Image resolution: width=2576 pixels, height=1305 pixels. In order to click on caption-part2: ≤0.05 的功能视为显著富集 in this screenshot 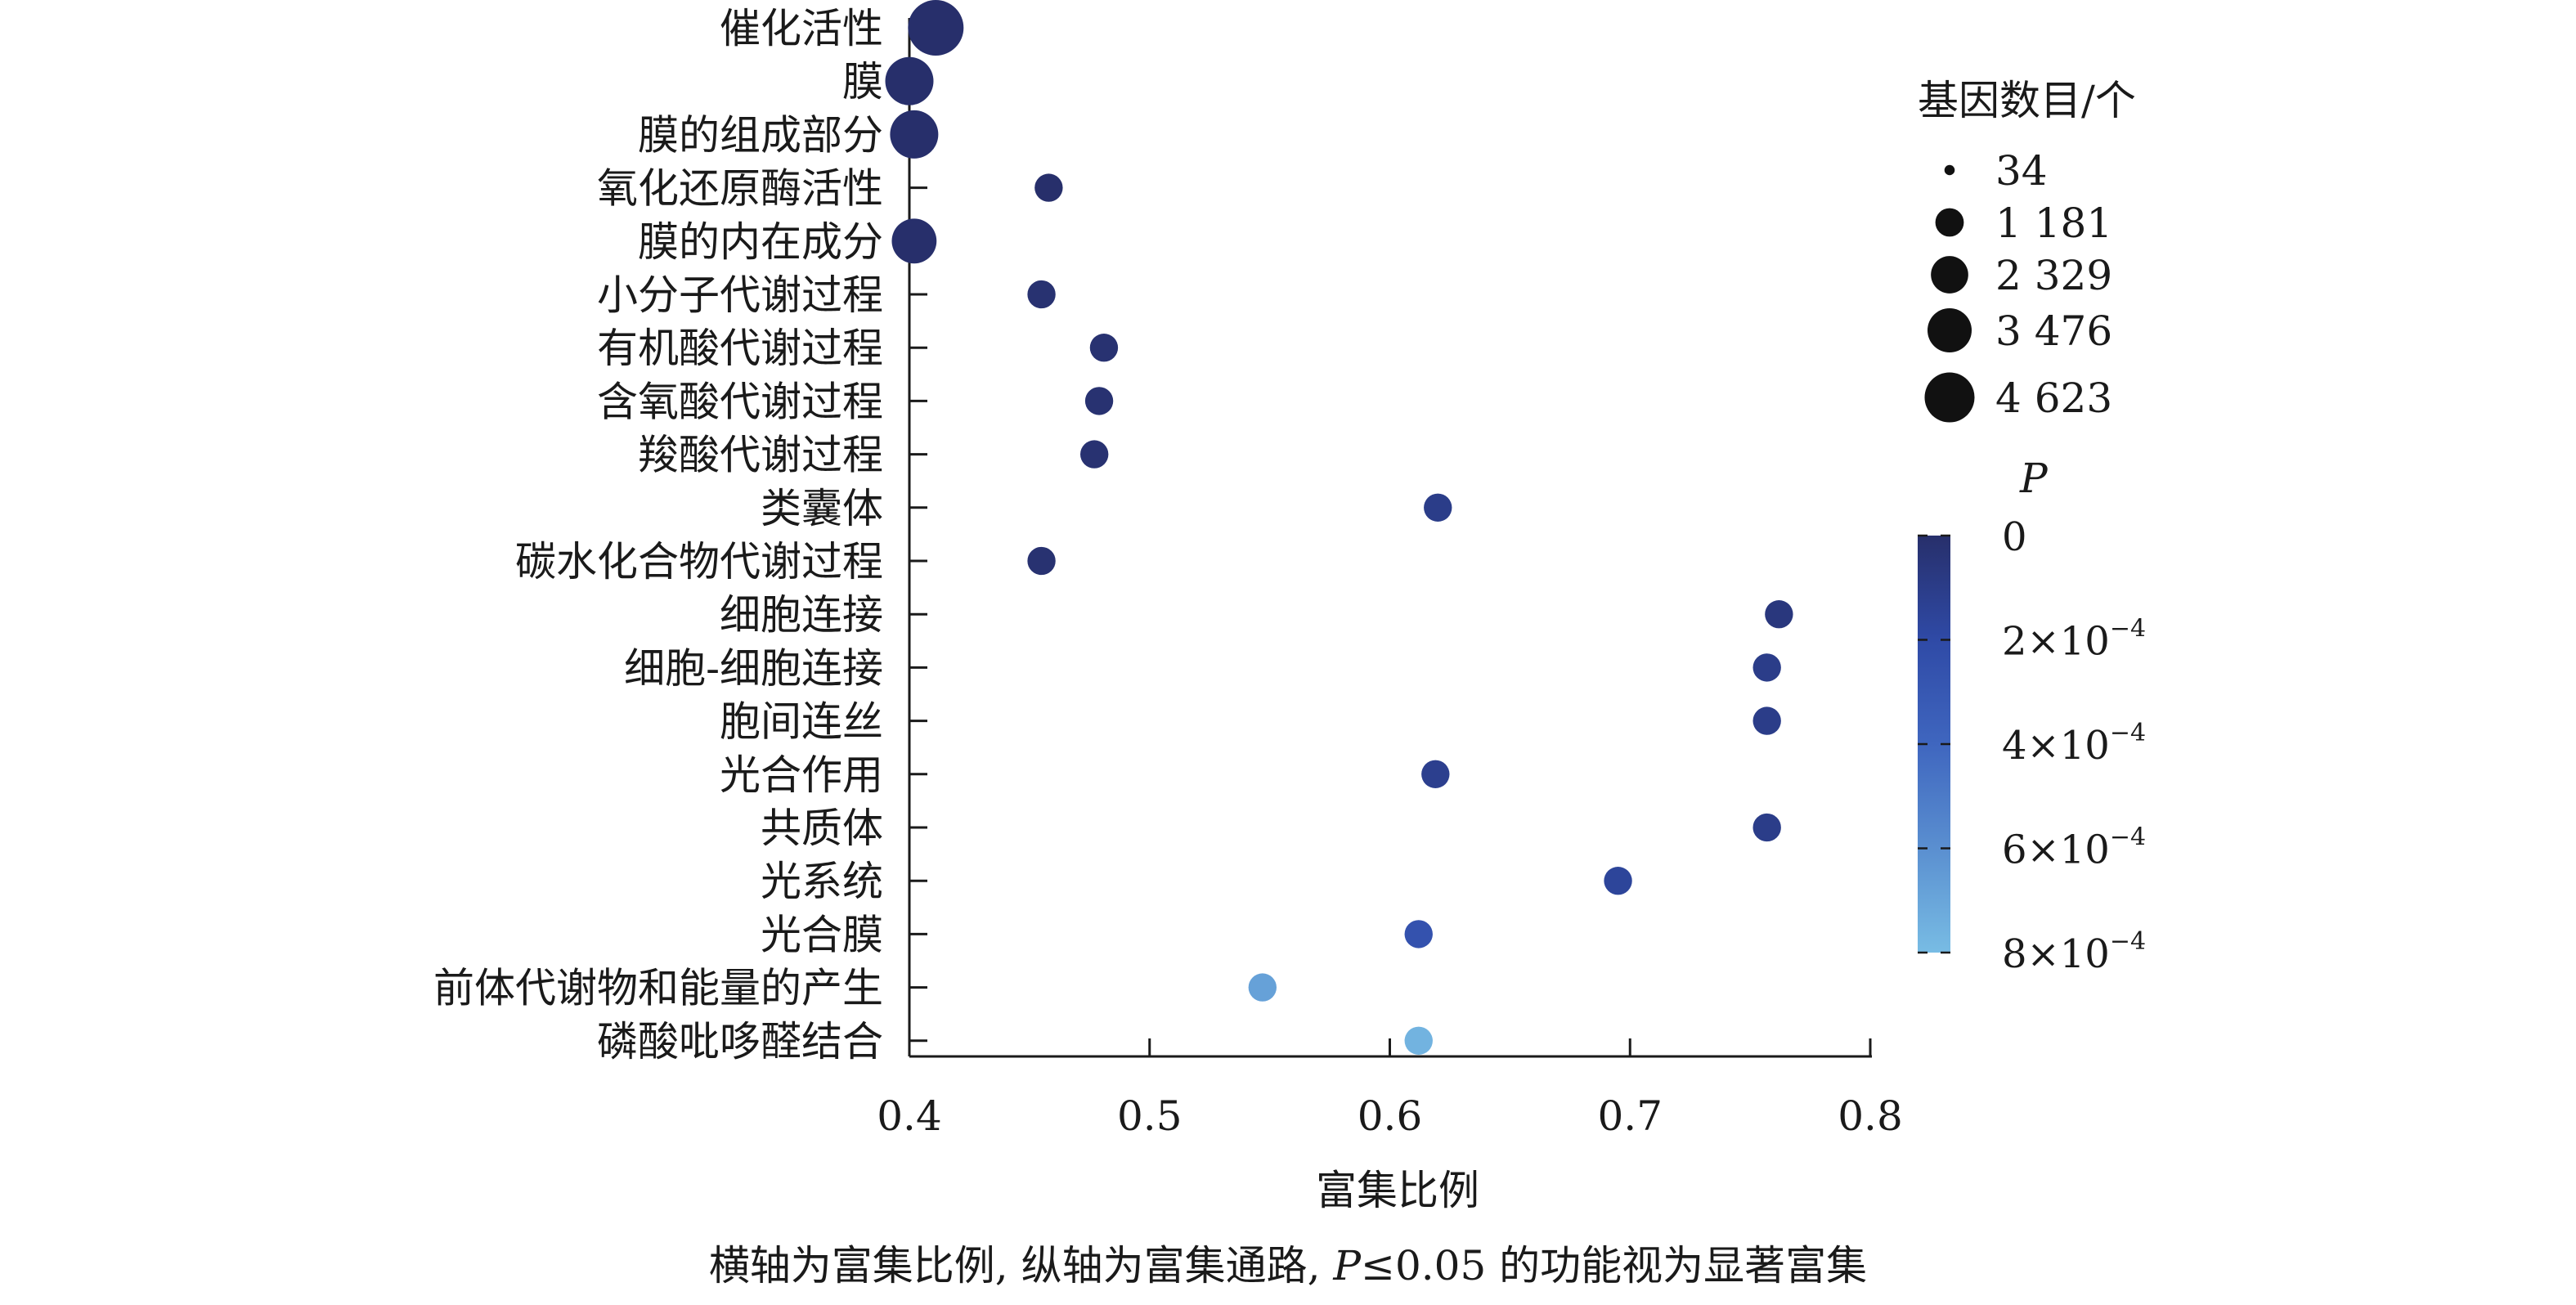, I will do `click(1614, 1265)`.